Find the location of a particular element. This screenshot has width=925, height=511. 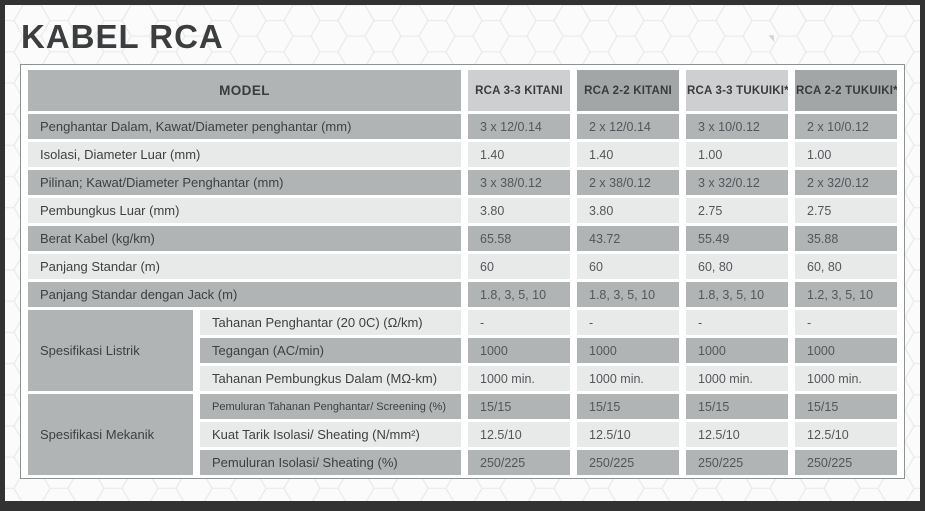

row-label: Pemuluran Isolasi/ Sheating (%) is located at coordinates (330, 462).